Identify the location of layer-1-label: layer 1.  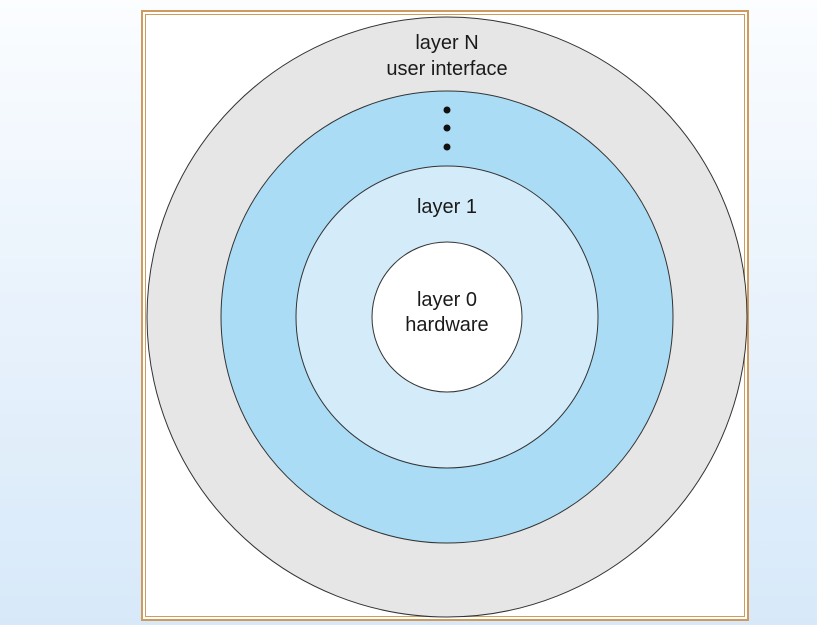
(447, 207).